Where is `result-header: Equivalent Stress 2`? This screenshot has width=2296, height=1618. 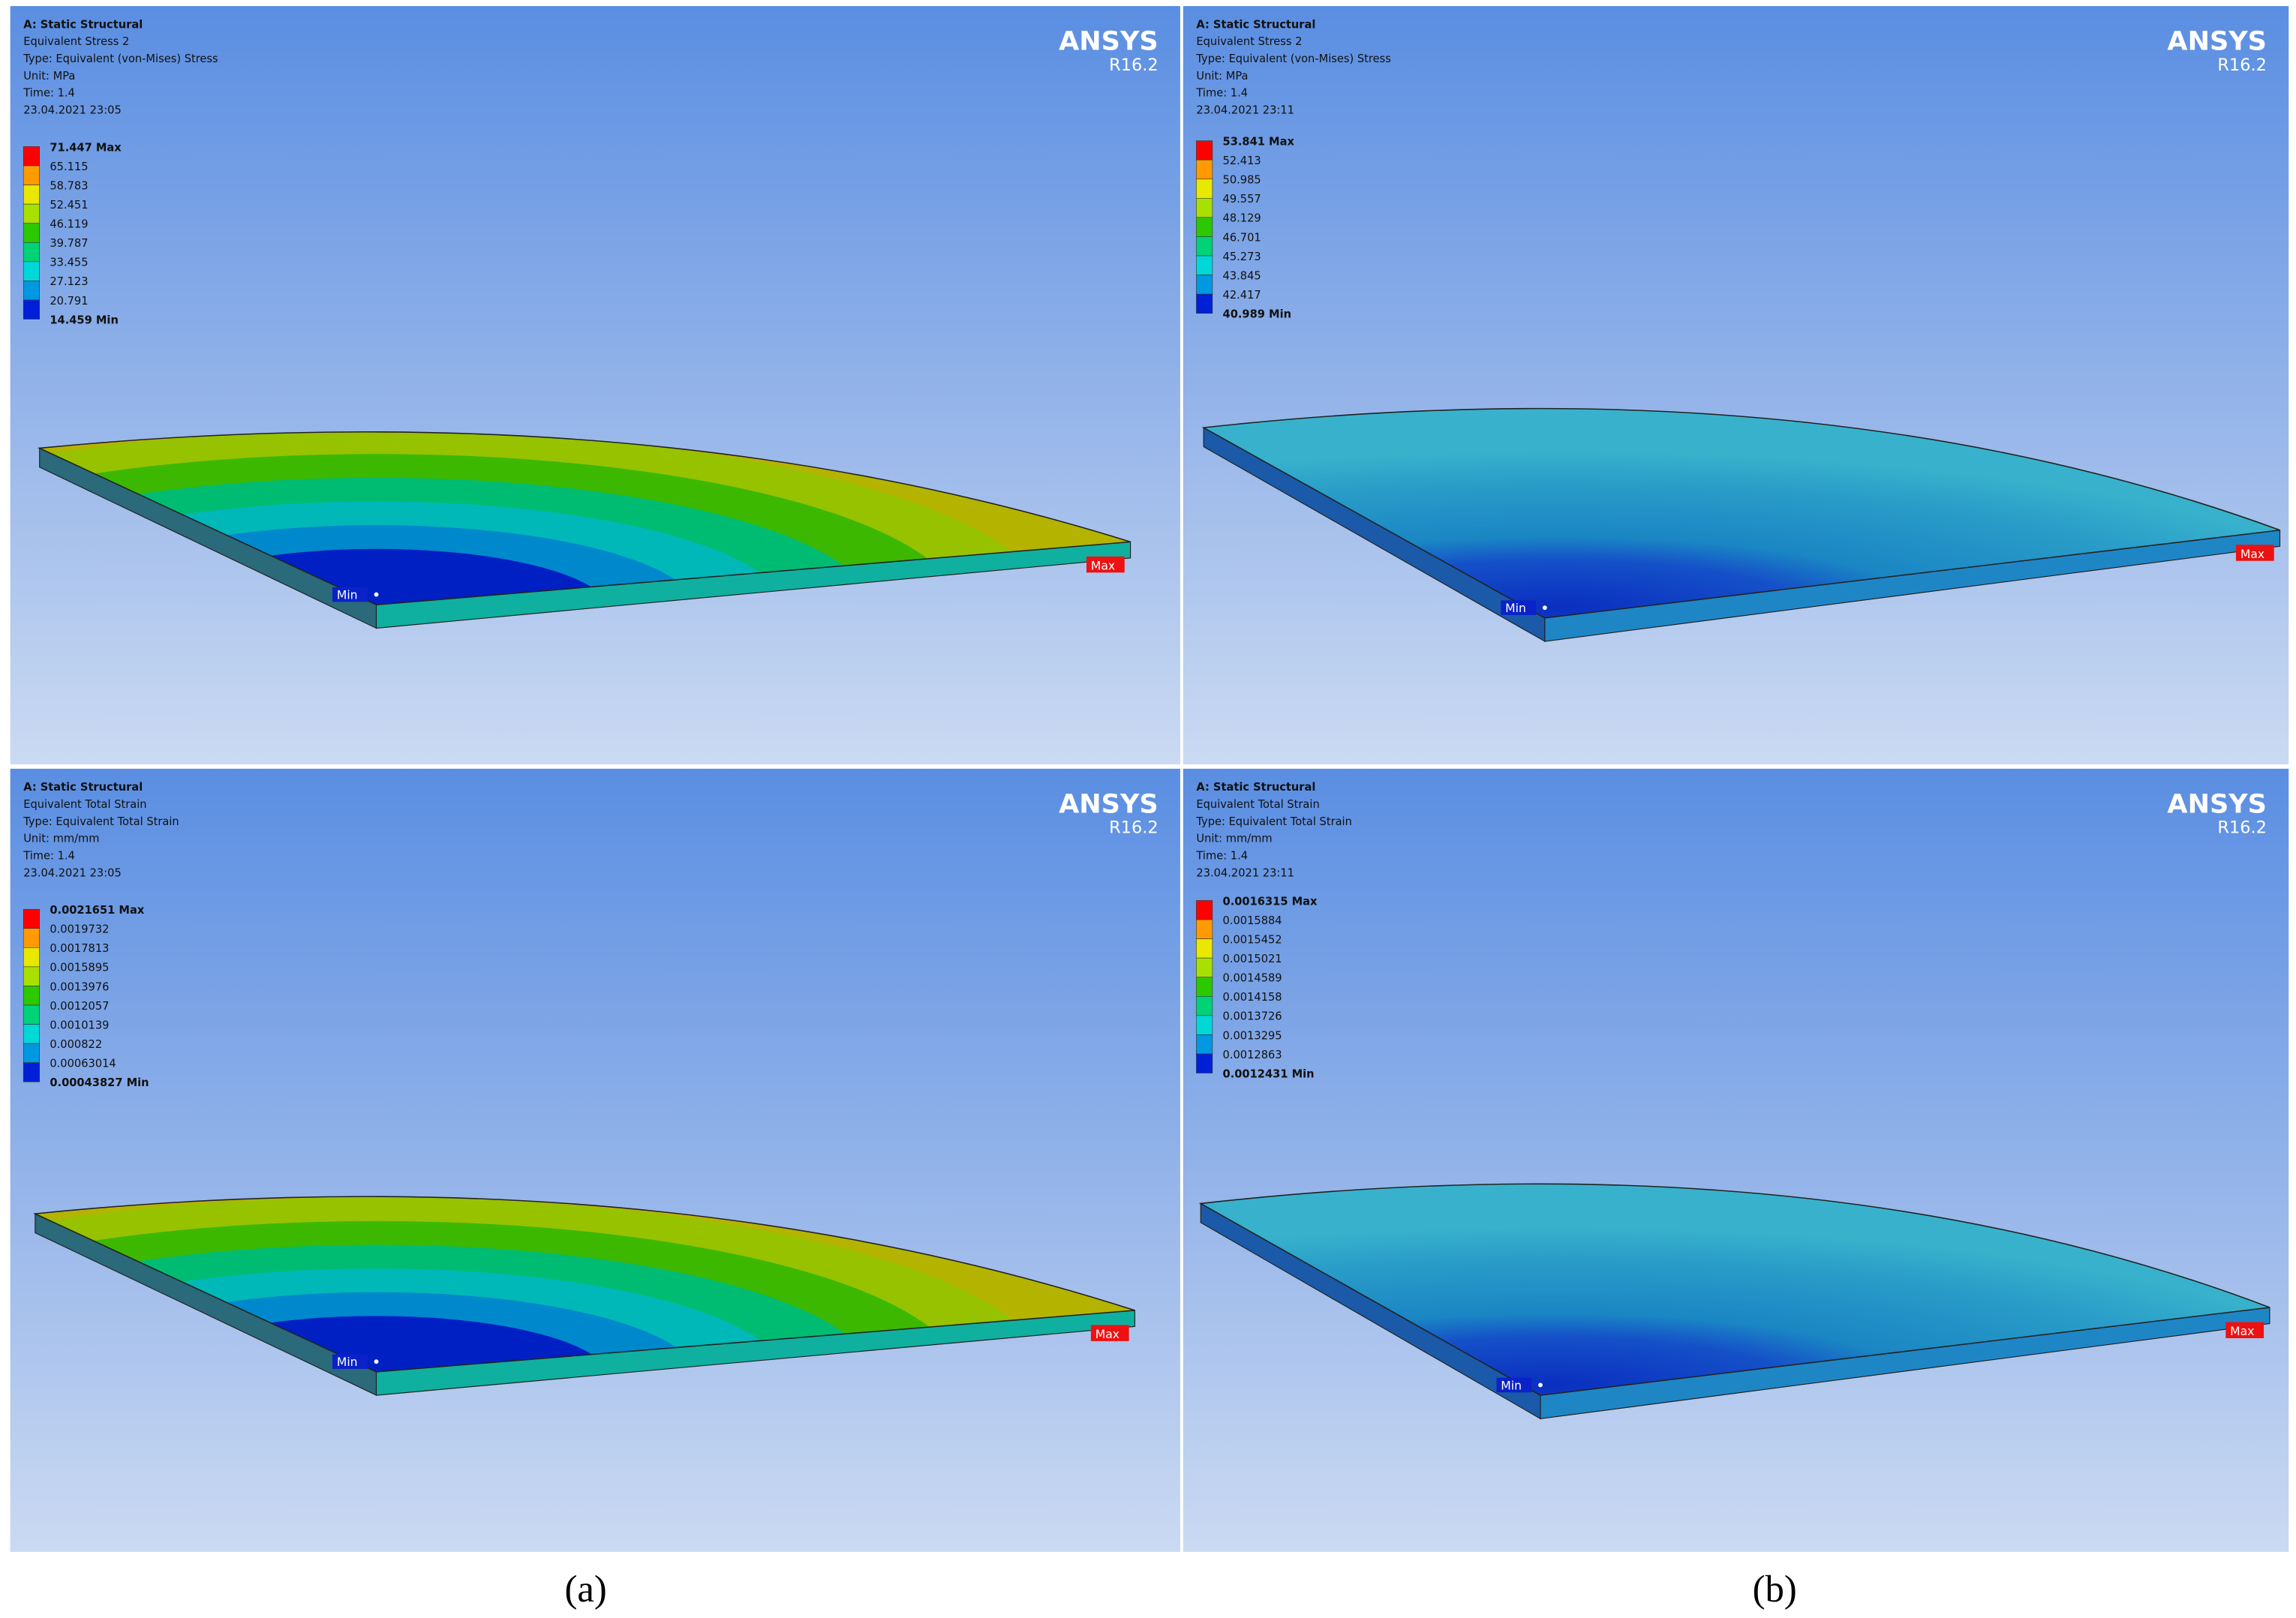 result-header: Equivalent Stress 2 is located at coordinates (76, 41).